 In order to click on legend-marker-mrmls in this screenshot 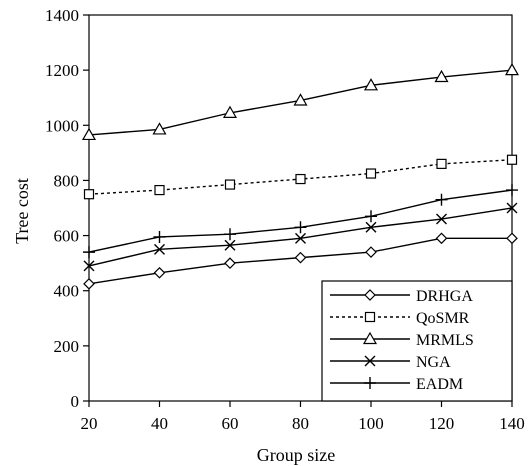, I will do `click(370, 338)`.